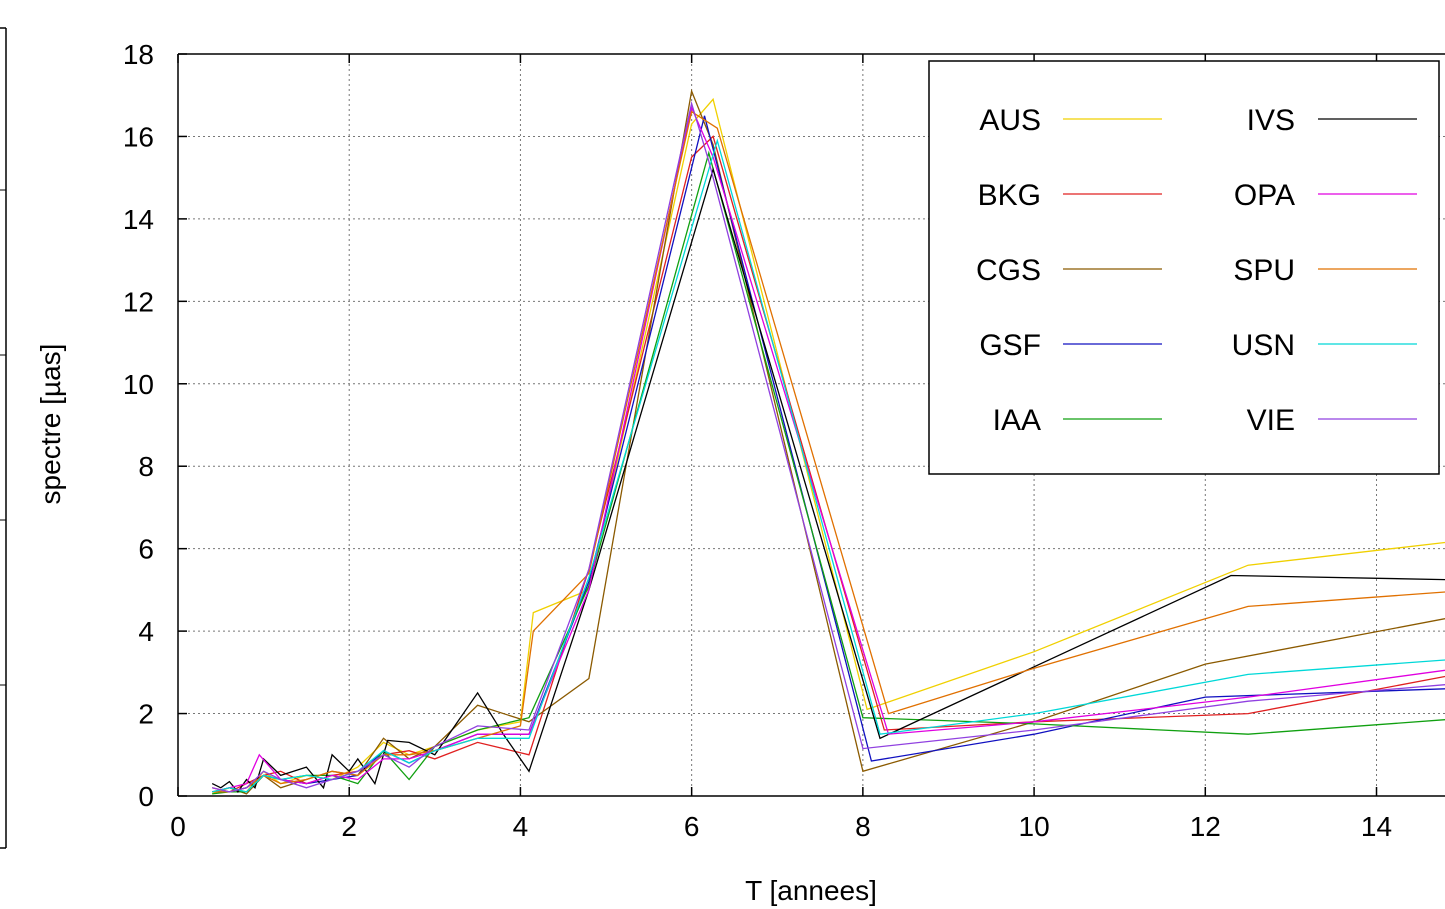  I want to click on legend-label-cgs: CGS, so click(1008, 270).